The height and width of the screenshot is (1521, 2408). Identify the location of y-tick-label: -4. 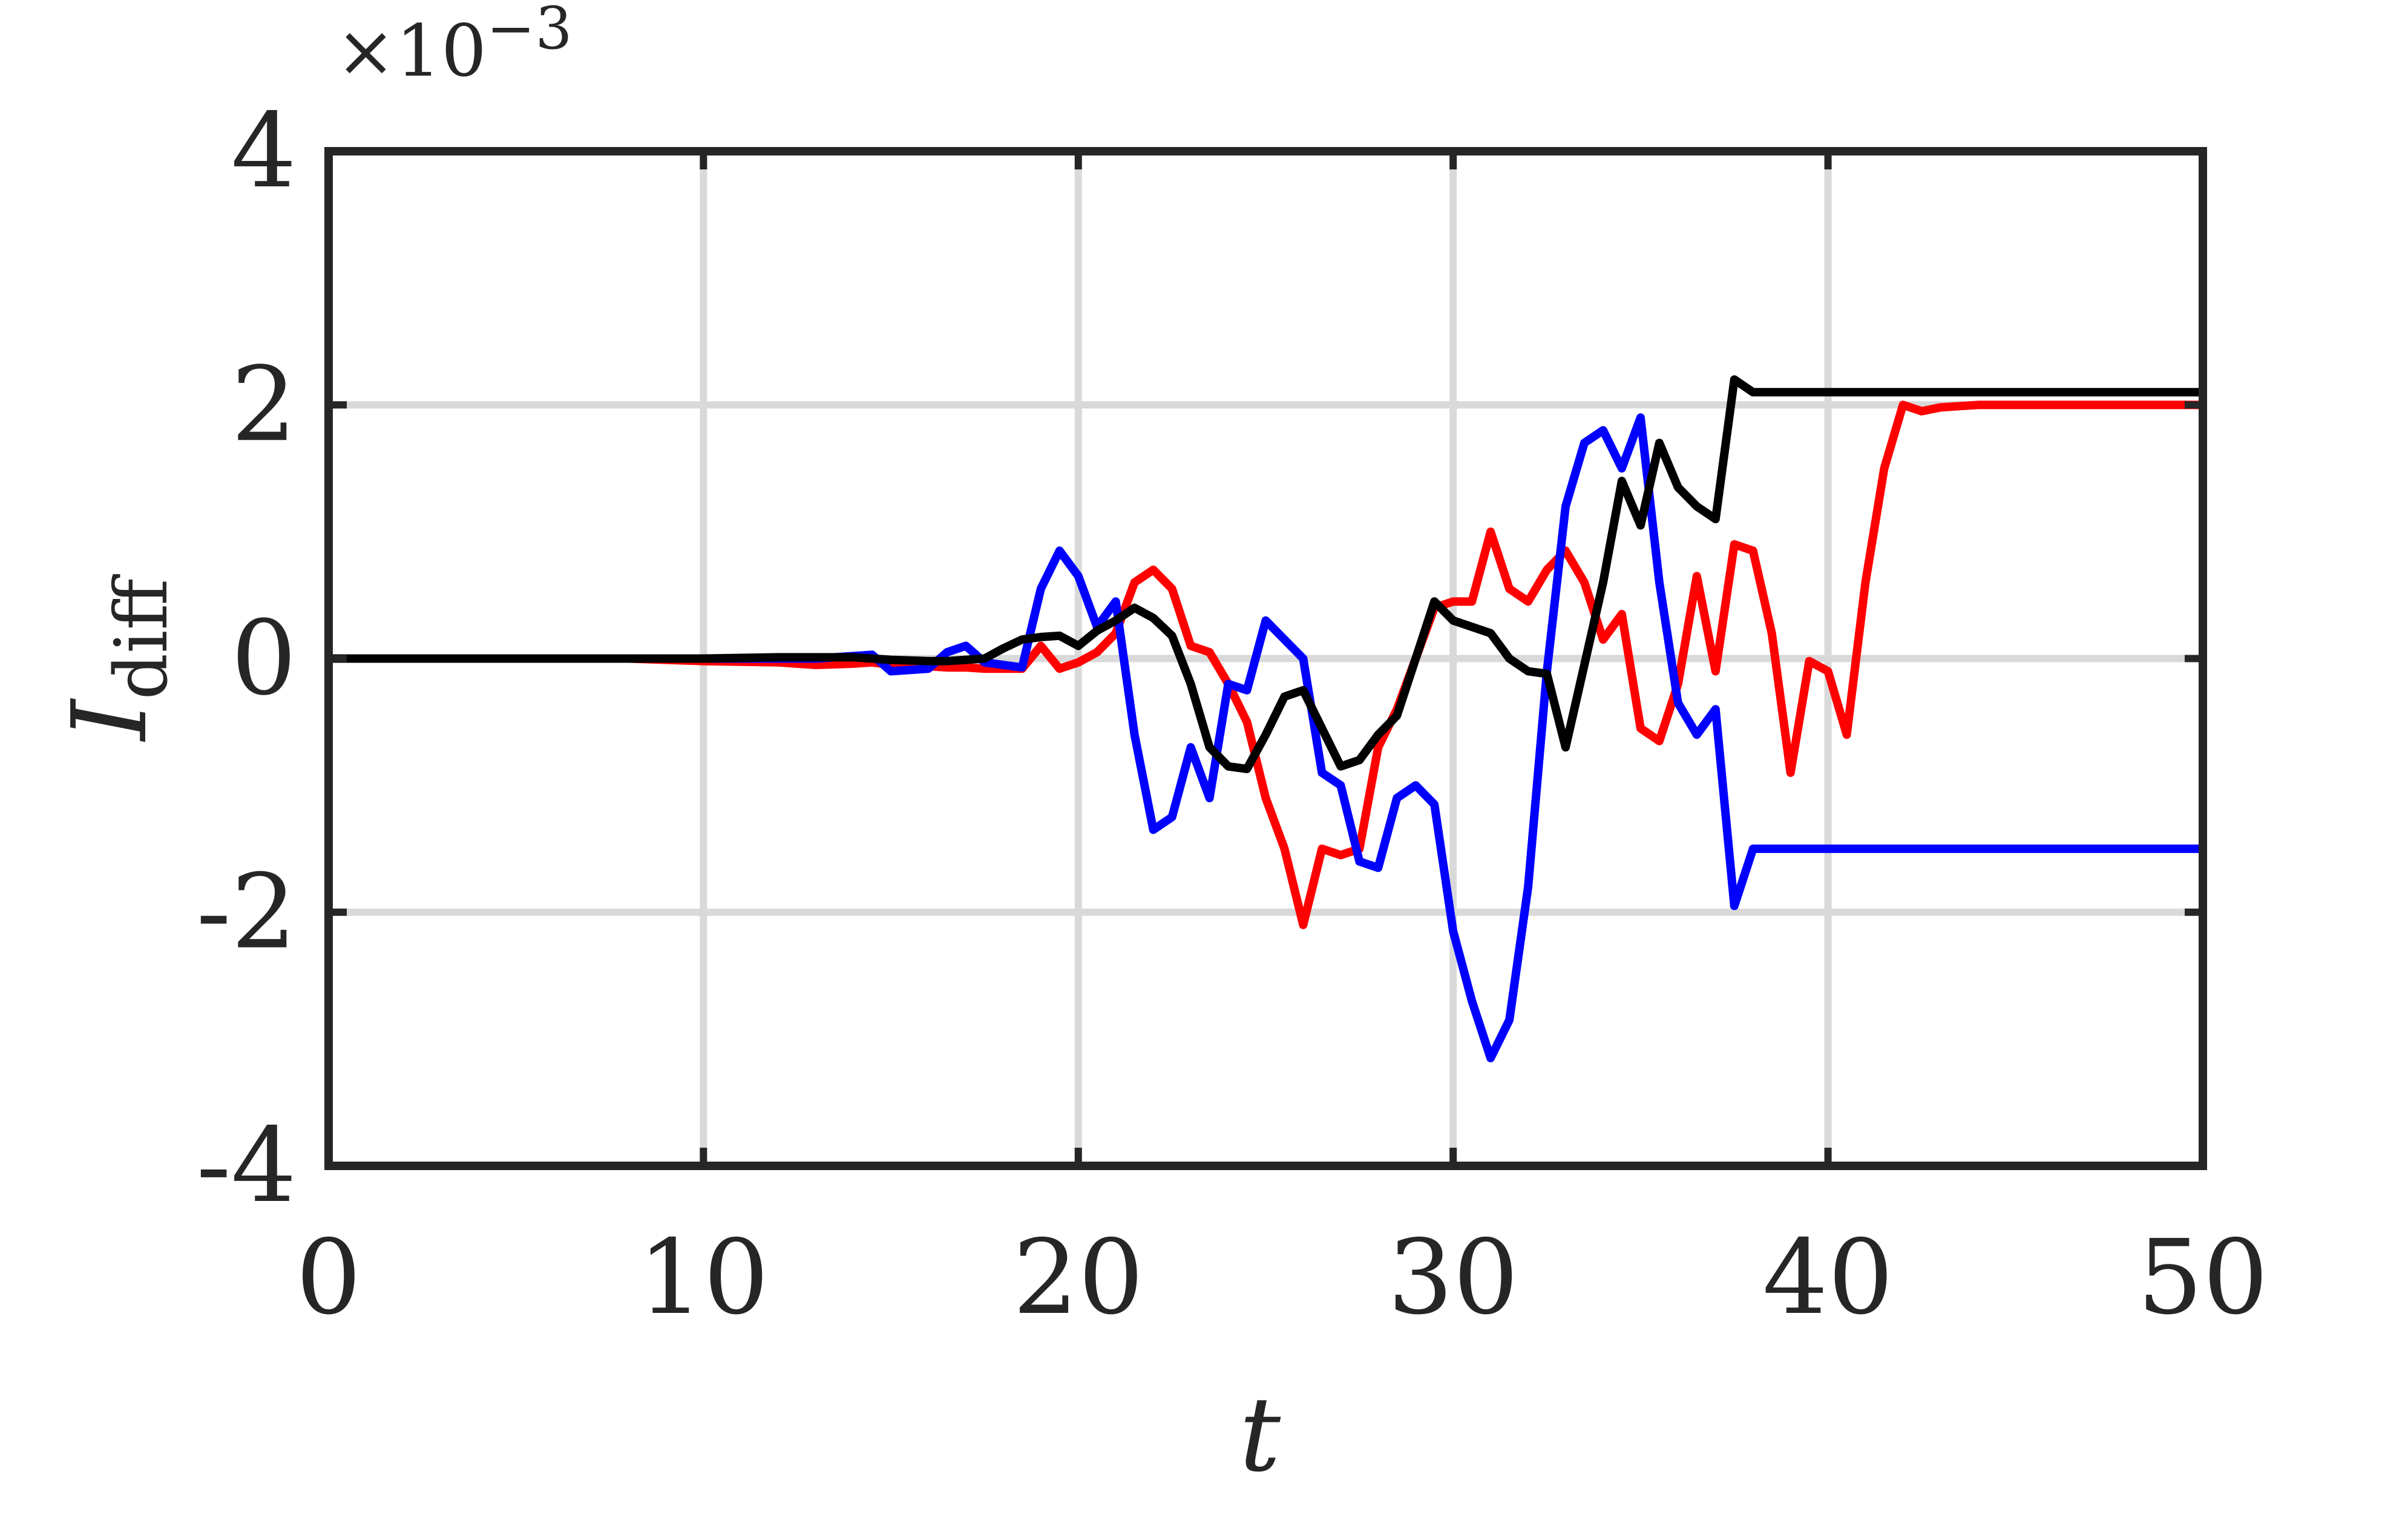
(246, 1166).